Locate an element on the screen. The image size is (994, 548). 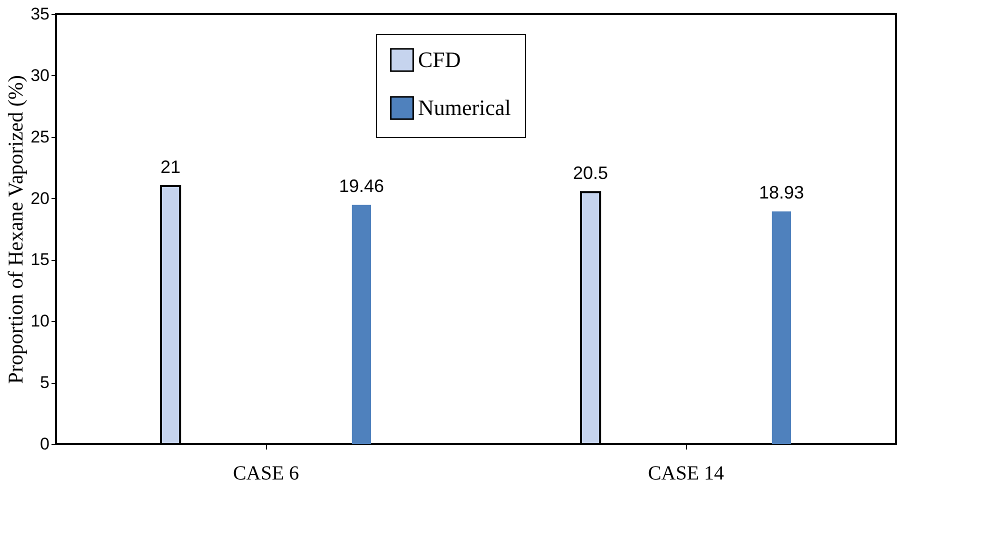
y-tick-label: 20 is located at coordinates (40, 198).